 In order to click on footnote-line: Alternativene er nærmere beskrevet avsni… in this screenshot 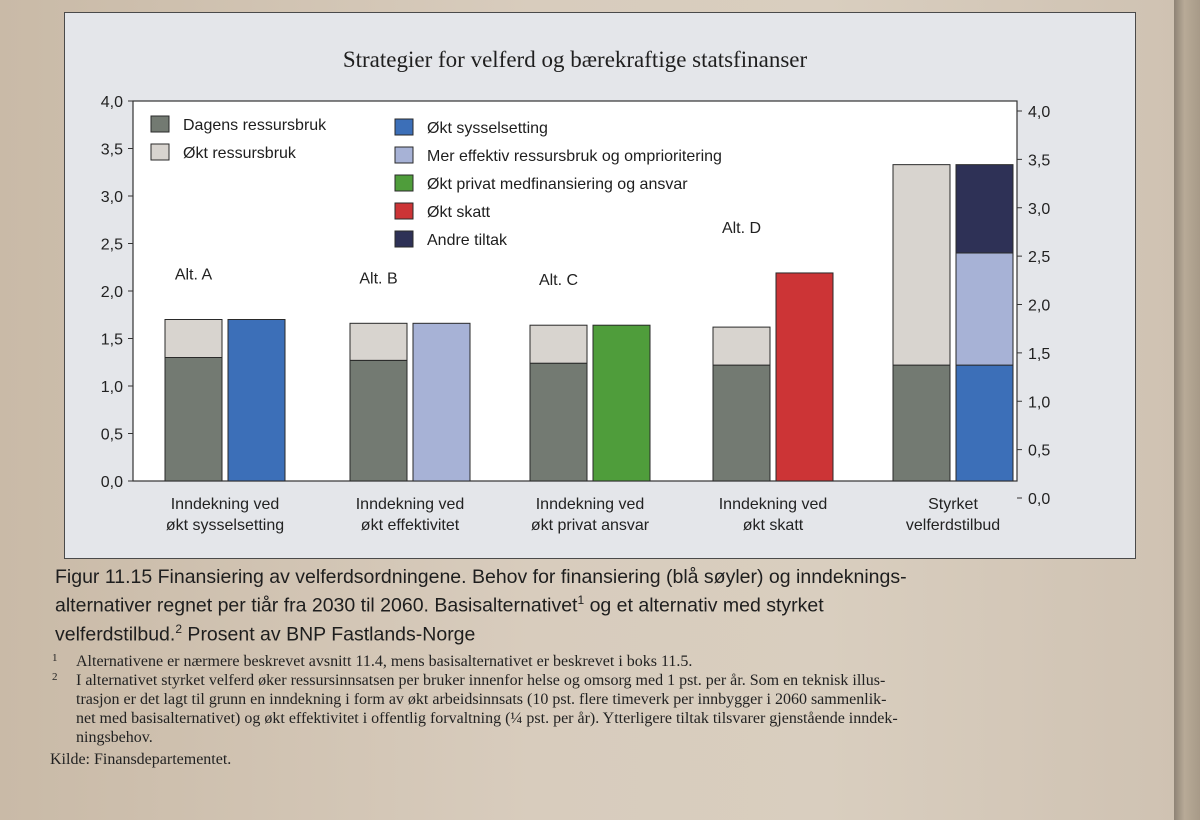, I will do `click(384, 661)`.